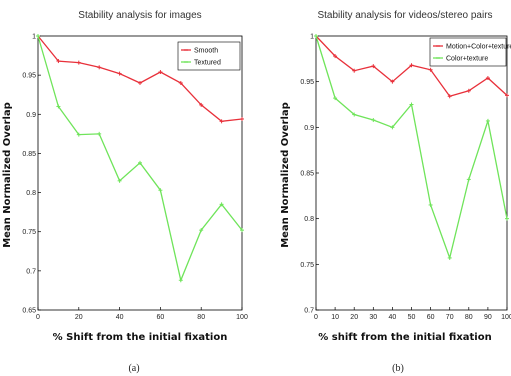  What do you see at coordinates (140, 337) in the screenshot?
I see `chart-a-xlabel: % Shift from the initial fixation` at bounding box center [140, 337].